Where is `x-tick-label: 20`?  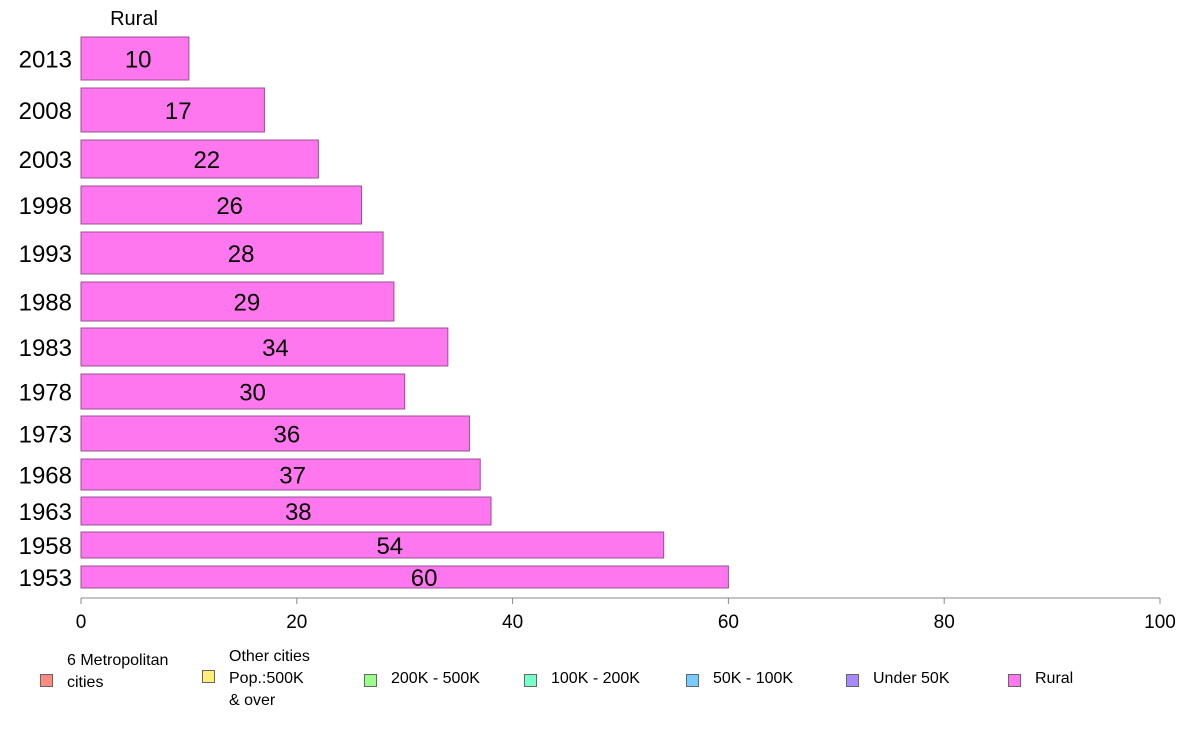 x-tick-label: 20 is located at coordinates (296, 622).